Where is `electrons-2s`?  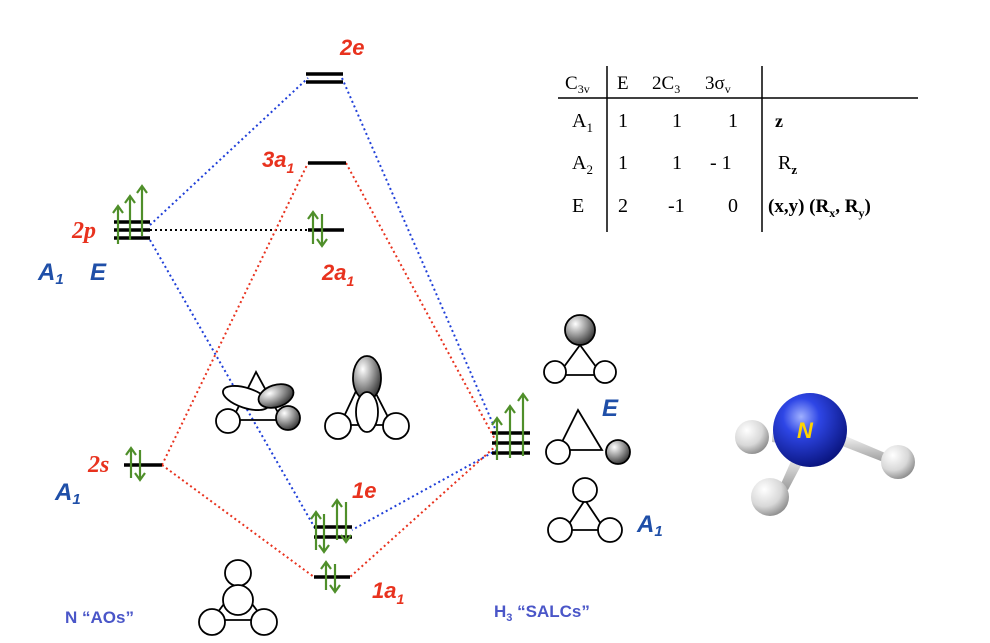 electrons-2s is located at coordinates (135, 464).